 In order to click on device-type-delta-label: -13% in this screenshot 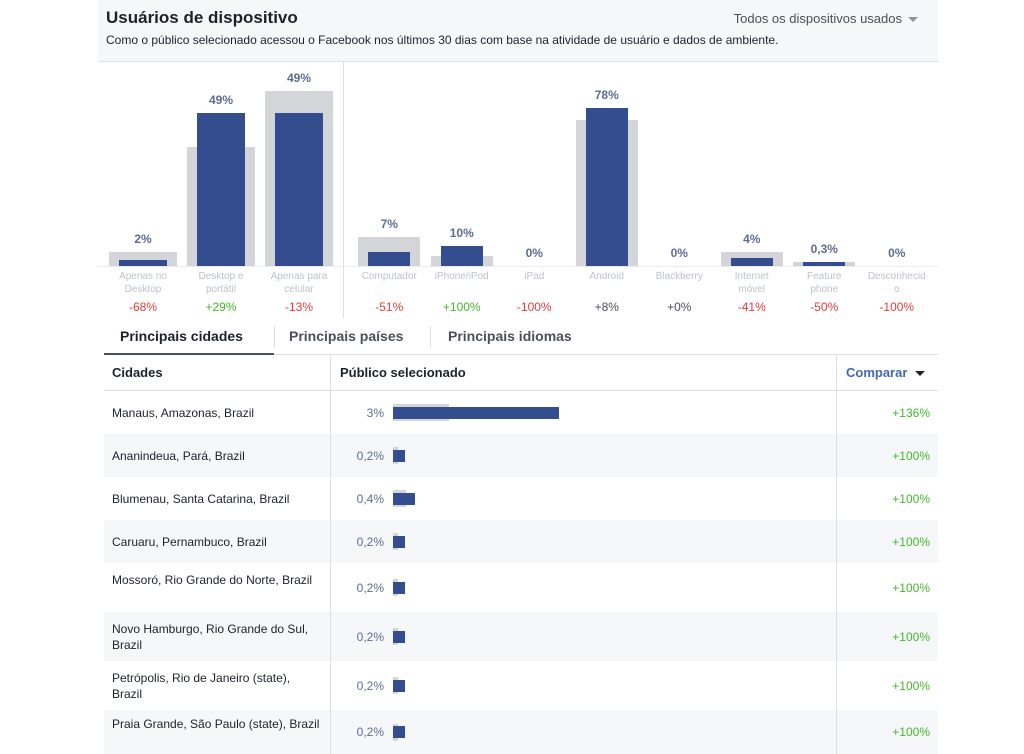, I will do `click(298, 307)`.